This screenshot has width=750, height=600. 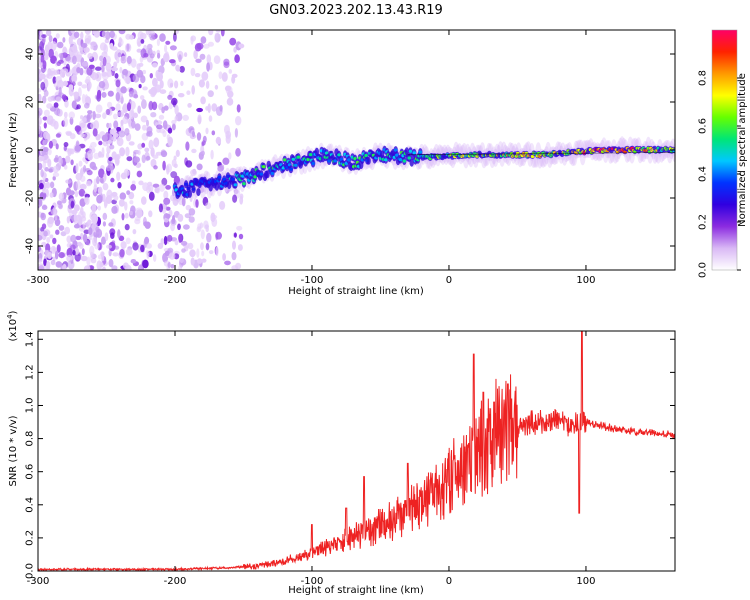 What do you see at coordinates (356, 291) in the screenshot?
I see `spectrogram-x-label: Height of straight line (km)` at bounding box center [356, 291].